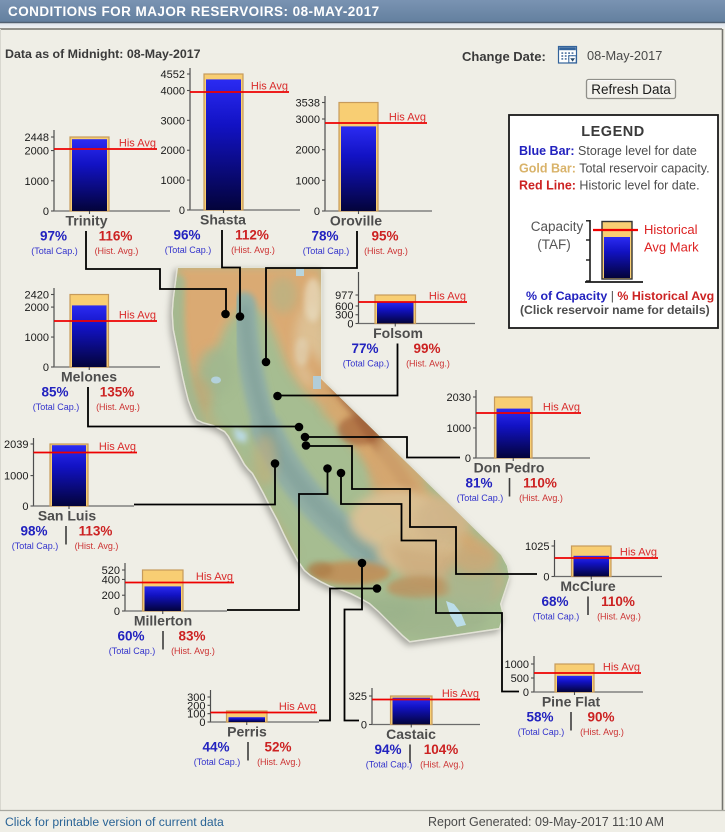  I want to click on svg-text: 68%, so click(554, 601).